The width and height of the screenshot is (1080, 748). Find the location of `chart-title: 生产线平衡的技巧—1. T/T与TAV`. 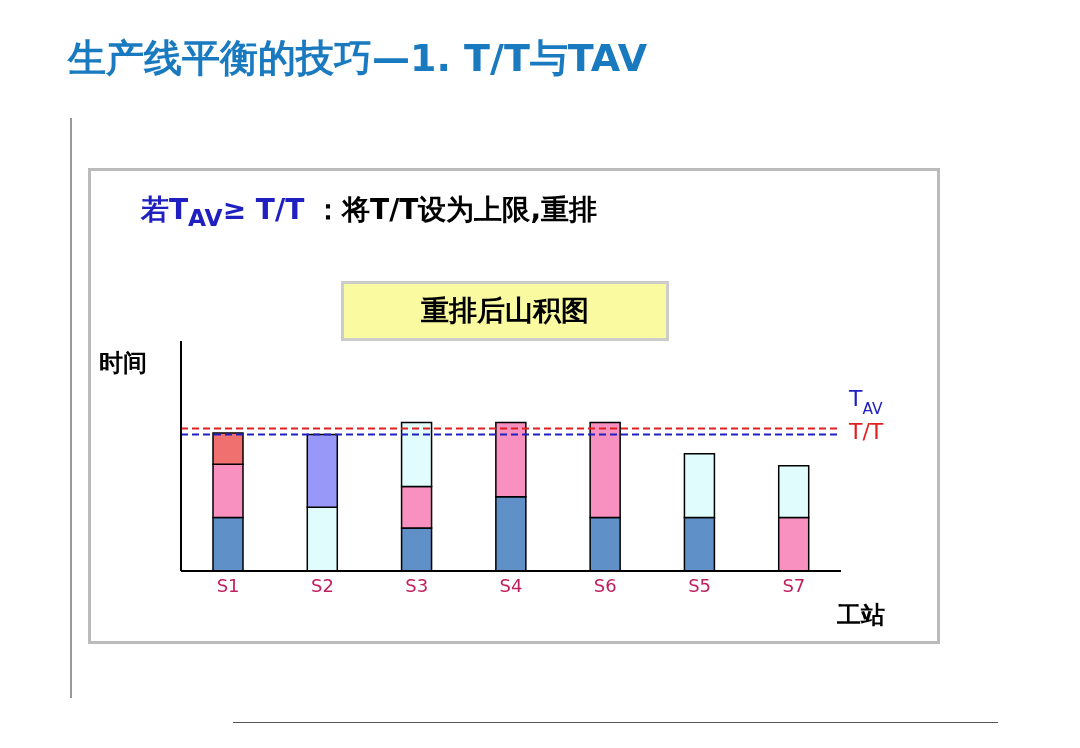

chart-title: 生产线平衡的技巧—1. T/T与TAV is located at coordinates (358, 58).